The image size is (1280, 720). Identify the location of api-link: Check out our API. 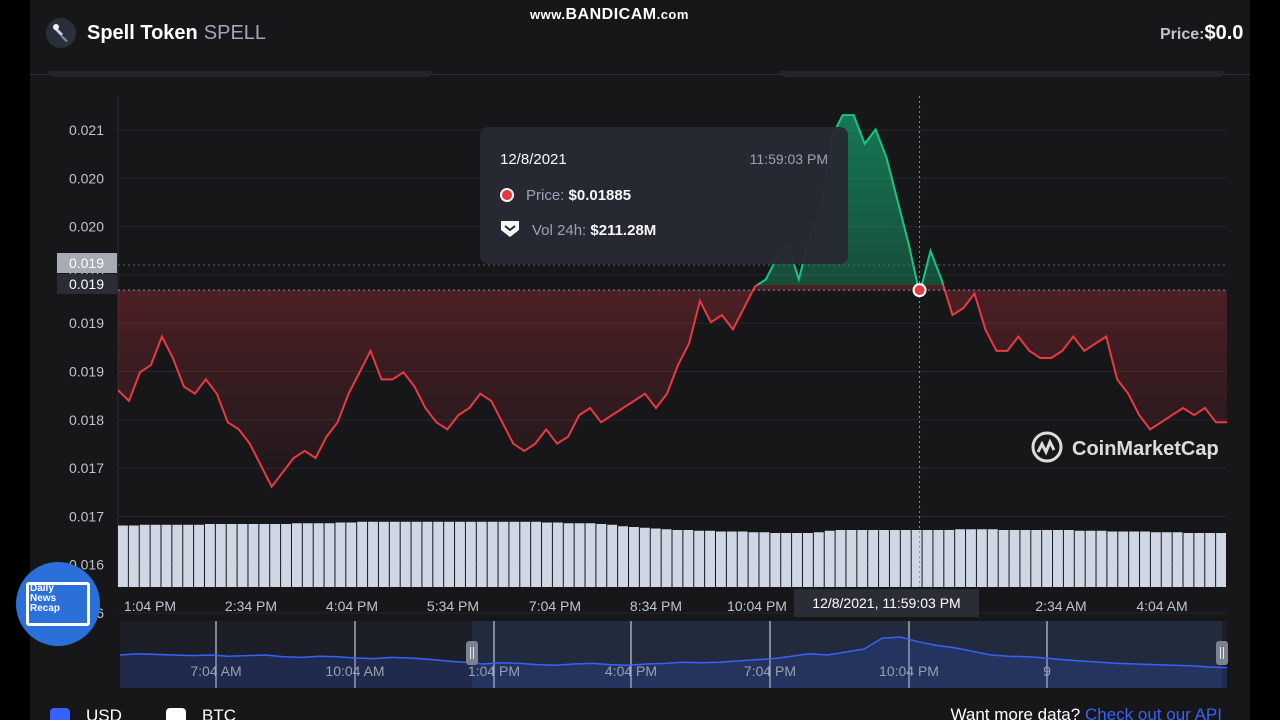
(1153, 712).